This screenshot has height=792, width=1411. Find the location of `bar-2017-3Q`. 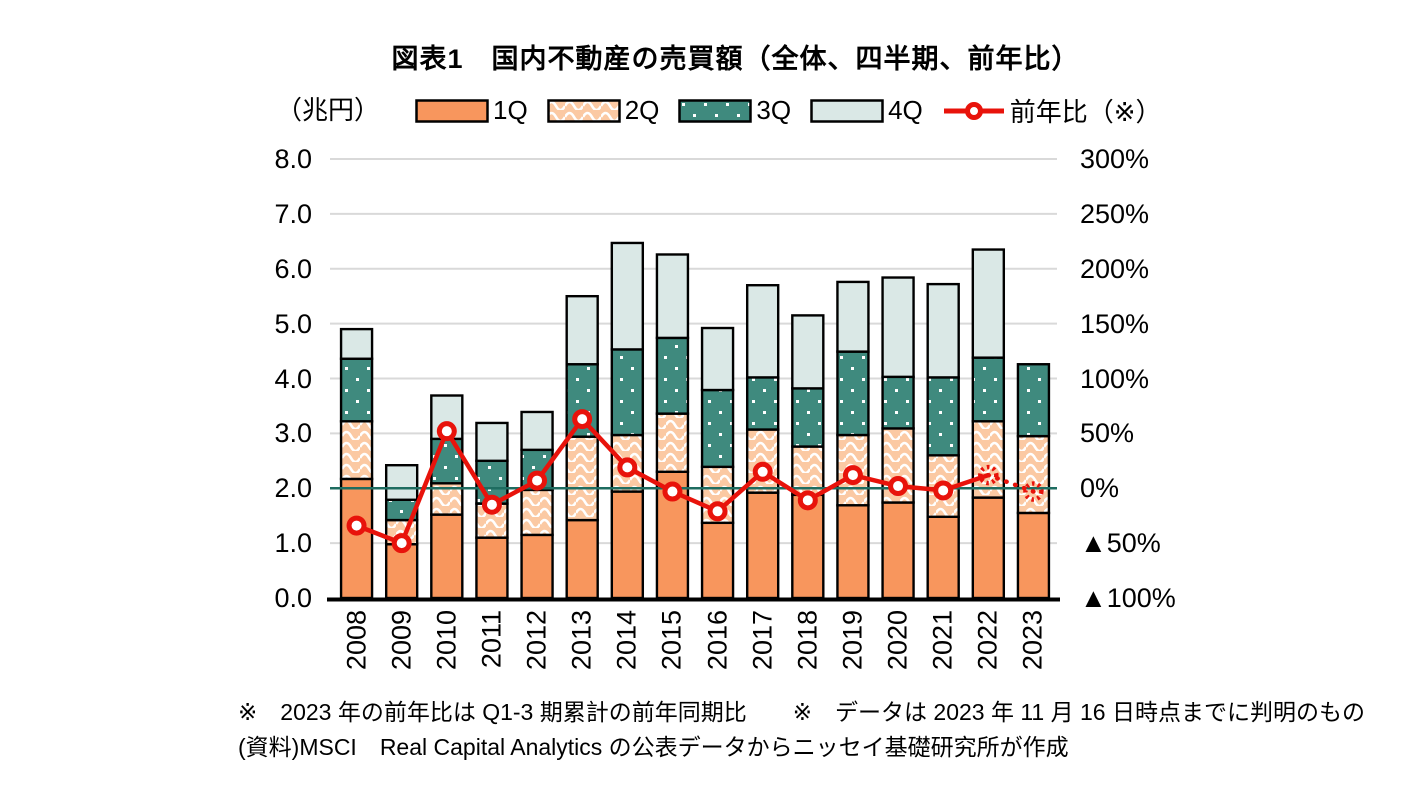

bar-2017-3Q is located at coordinates (762, 403).